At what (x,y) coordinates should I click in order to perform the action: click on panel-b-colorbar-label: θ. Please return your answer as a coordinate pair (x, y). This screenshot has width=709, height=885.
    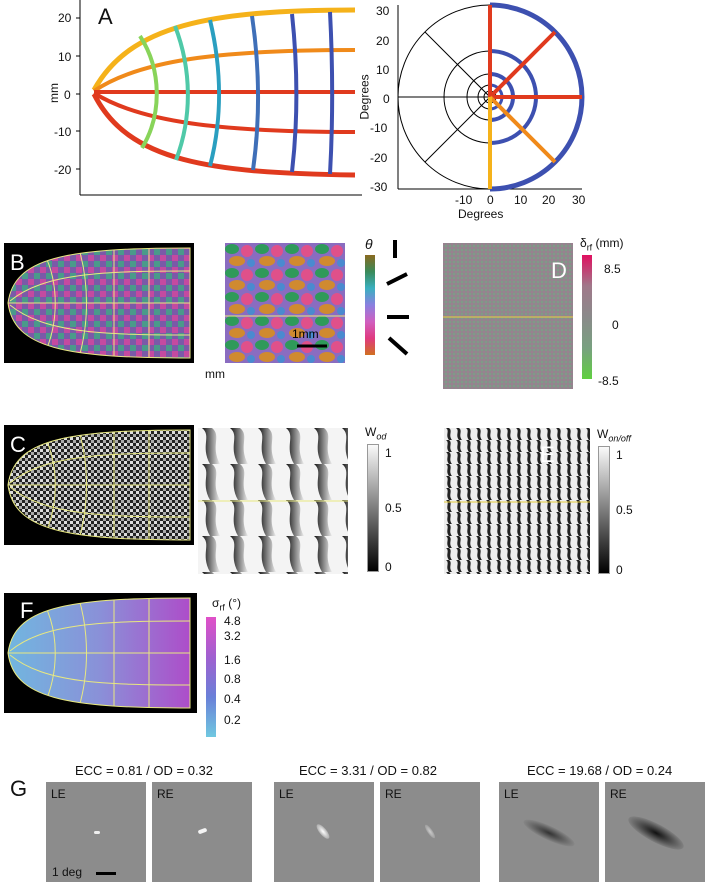
    Looking at the image, I should click on (369, 244).